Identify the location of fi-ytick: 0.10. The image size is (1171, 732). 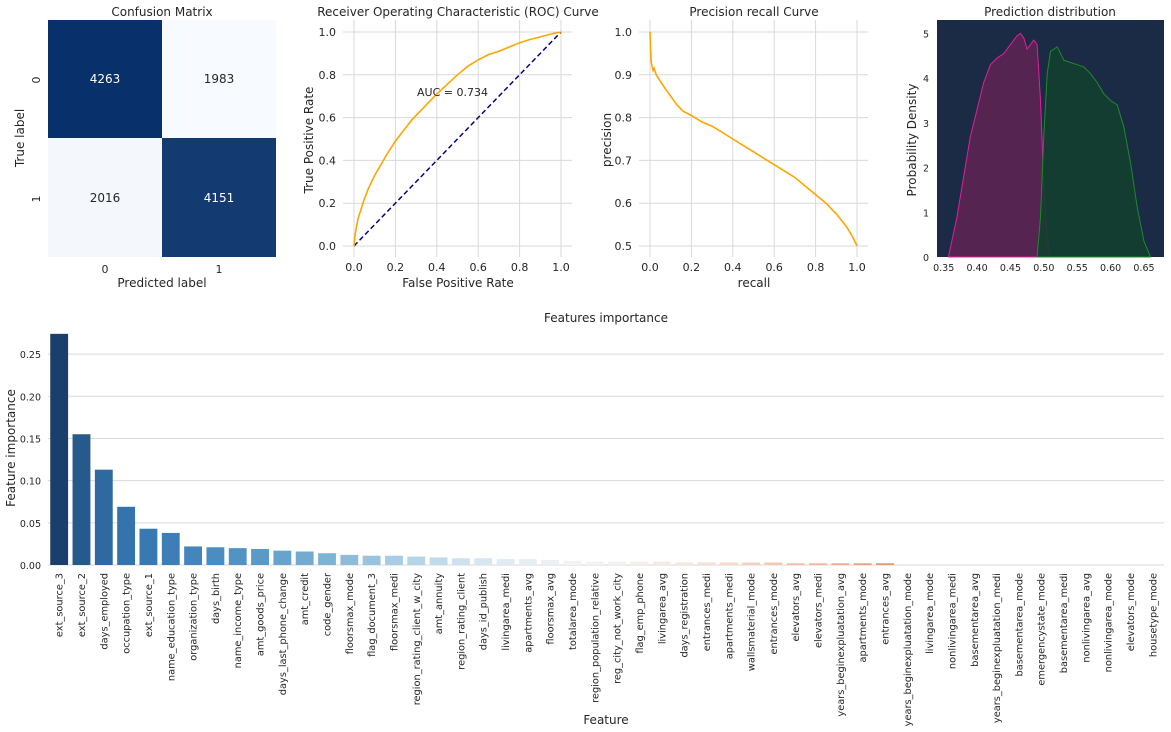
(30, 482).